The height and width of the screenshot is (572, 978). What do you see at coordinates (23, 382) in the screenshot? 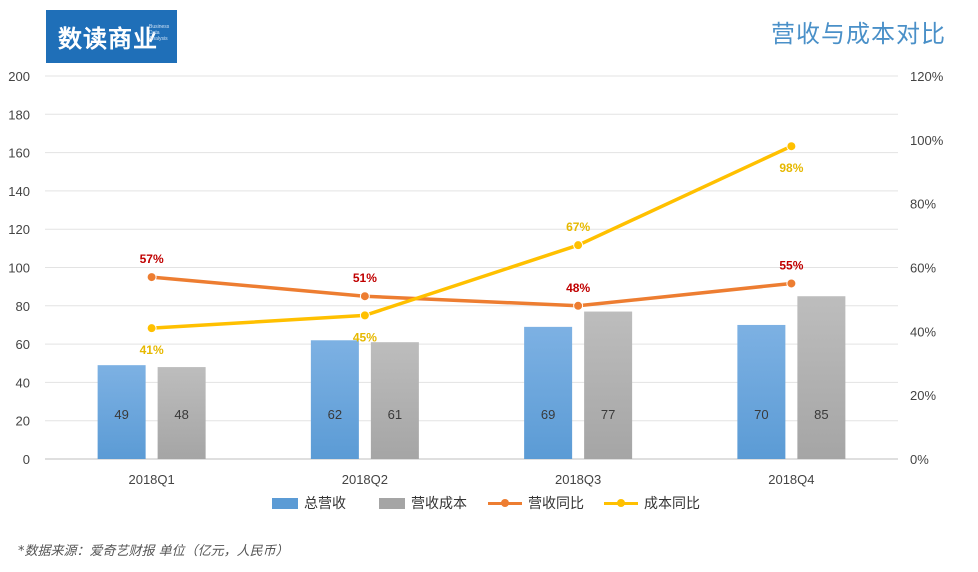
I see `y-tick-label: 40` at bounding box center [23, 382].